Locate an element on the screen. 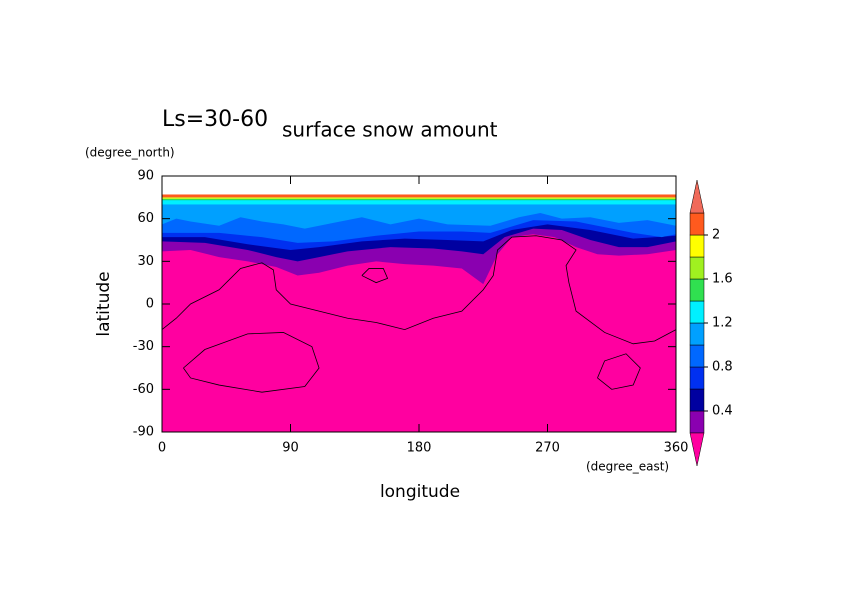 The image size is (842, 595). x-tick-label: 360 is located at coordinates (676, 448).